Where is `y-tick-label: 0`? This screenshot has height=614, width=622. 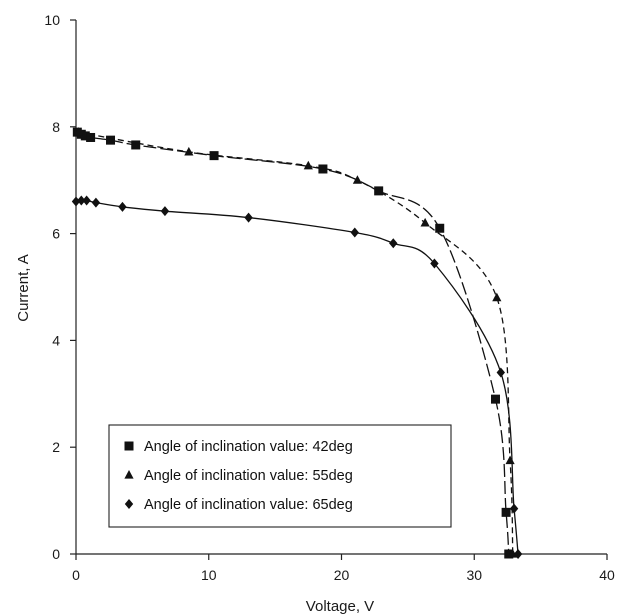
y-tick-label: 0 is located at coordinates (56, 554).